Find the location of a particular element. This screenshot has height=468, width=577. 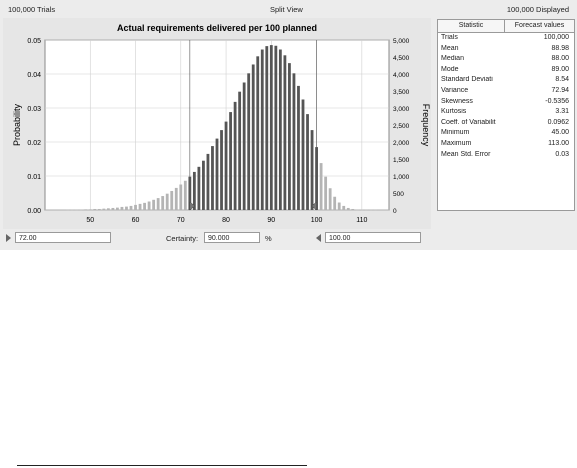

x-tick-label: 60 is located at coordinates (136, 220).